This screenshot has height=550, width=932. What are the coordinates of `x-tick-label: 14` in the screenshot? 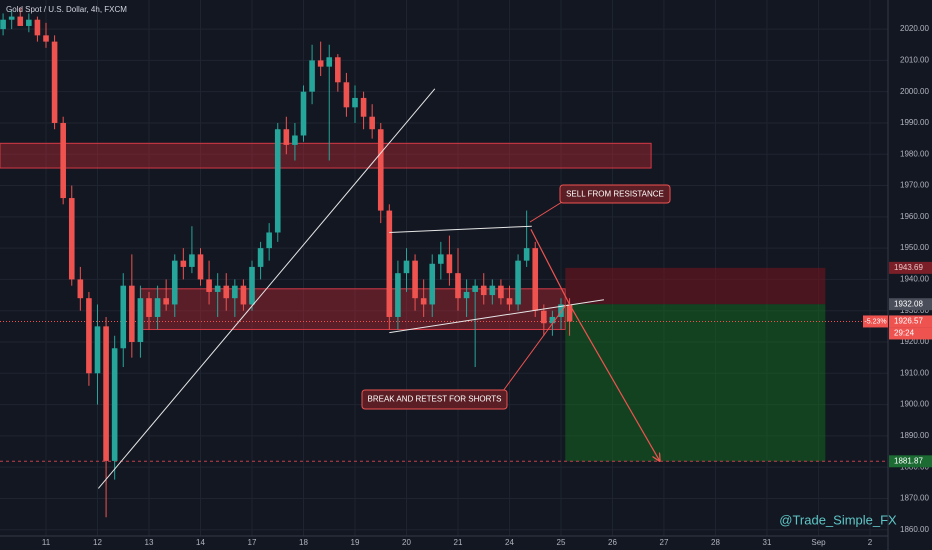 It's located at (200, 542).